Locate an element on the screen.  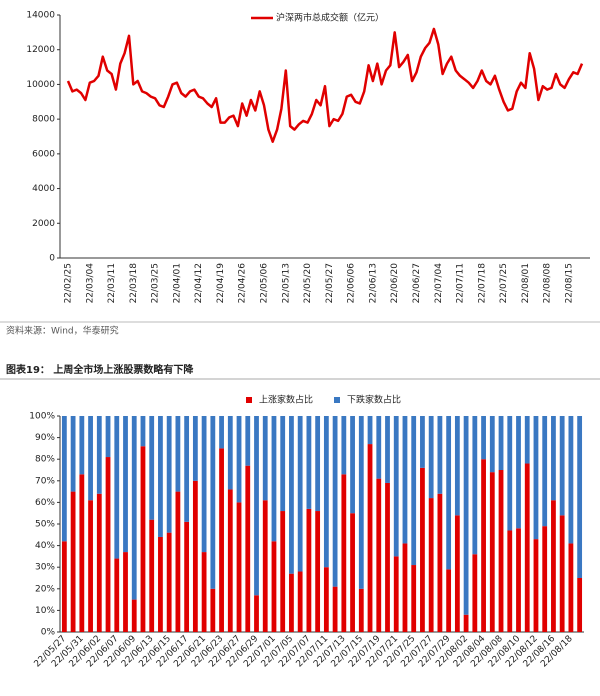
x-tick-label: 22/06/06 is located at coordinates (352, 283).